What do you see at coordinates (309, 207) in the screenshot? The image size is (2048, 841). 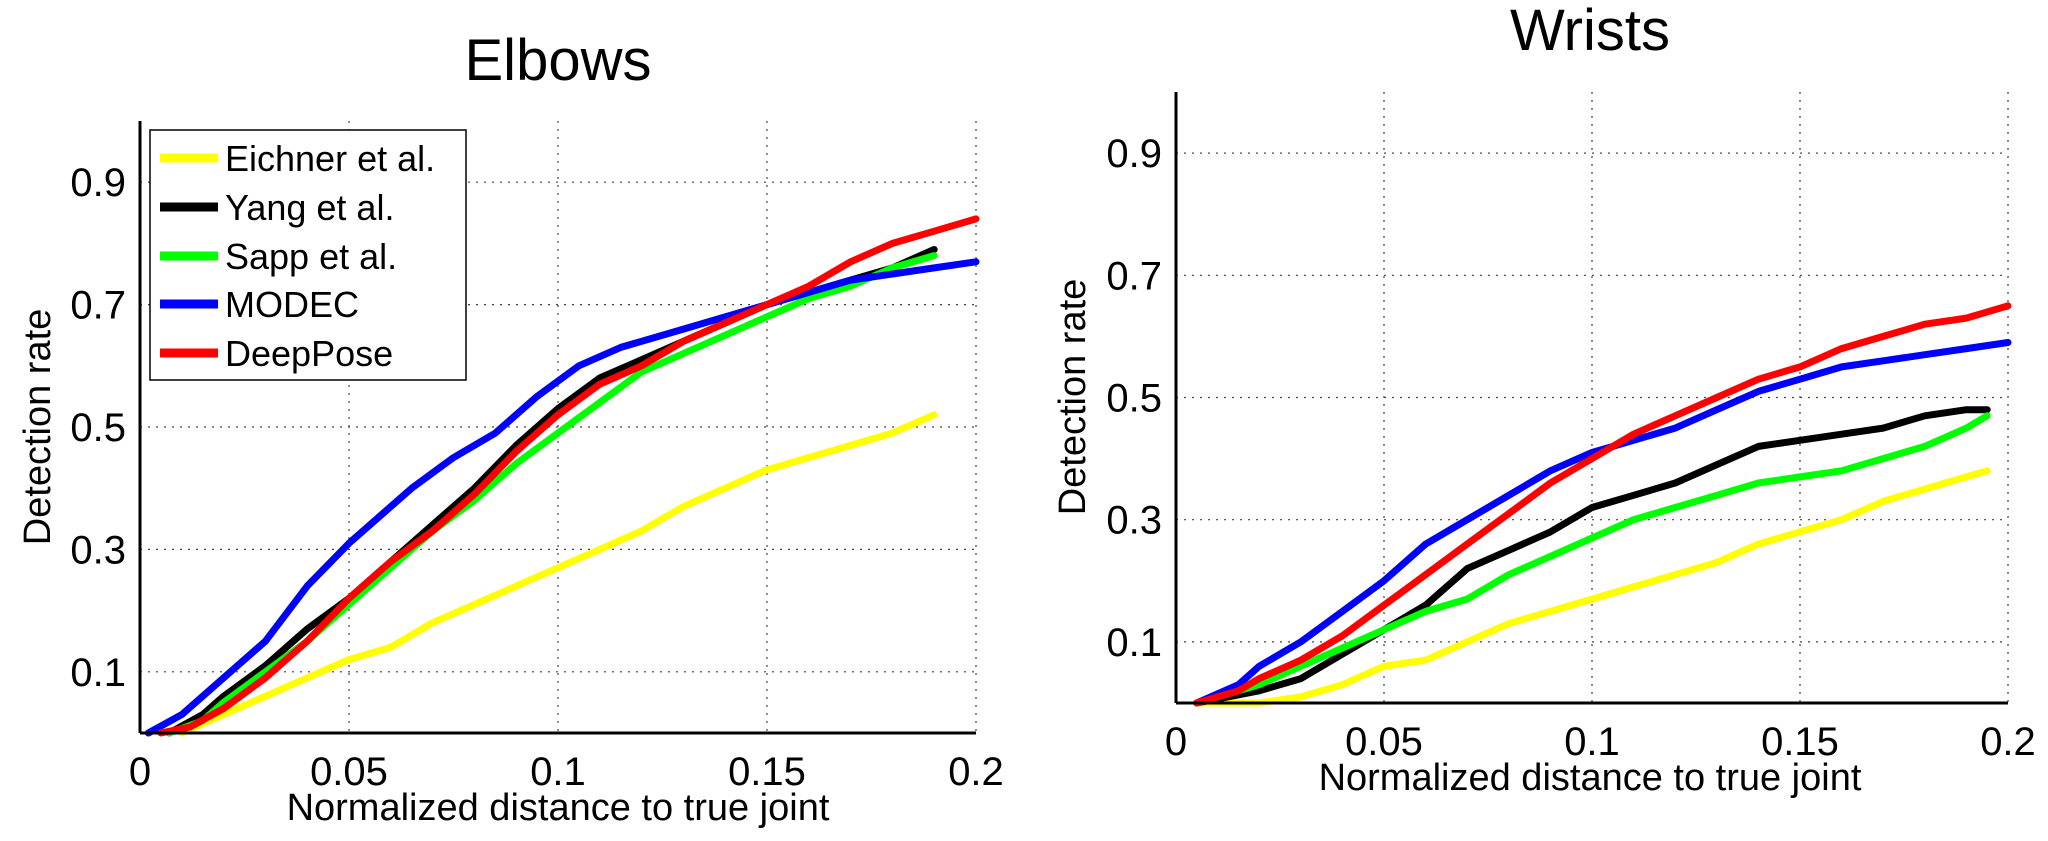 I see `legend-label: Yang et al.` at bounding box center [309, 207].